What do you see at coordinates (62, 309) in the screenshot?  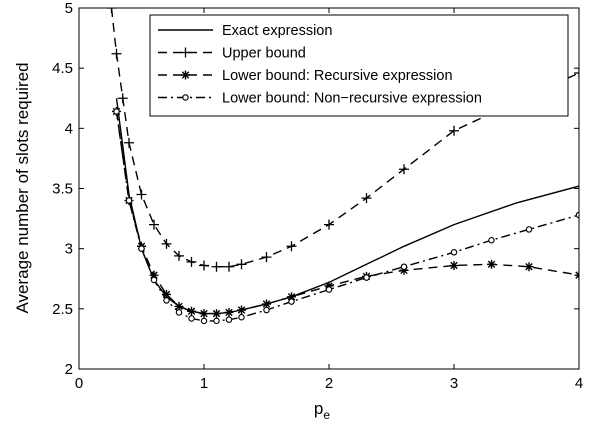 I see `y-tick-label: 2.5` at bounding box center [62, 309].